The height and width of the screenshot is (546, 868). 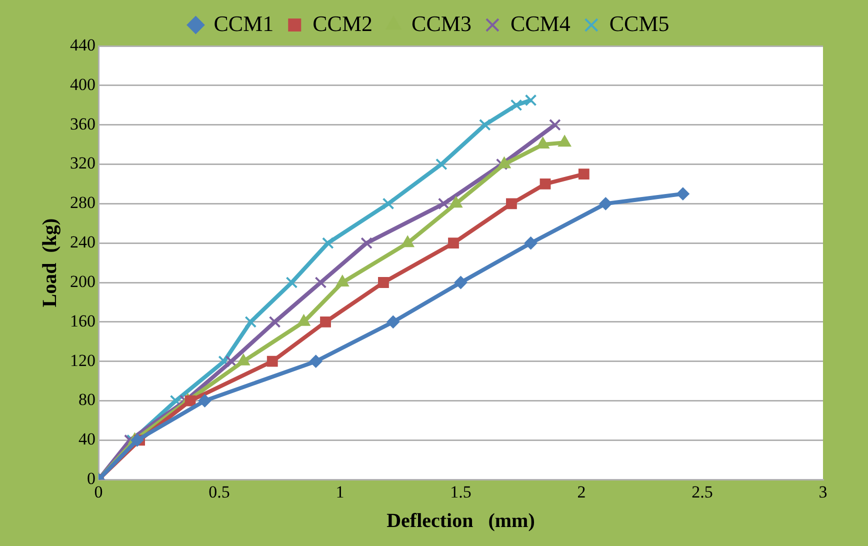 I want to click on legend-label: CCM1, so click(x=244, y=23).